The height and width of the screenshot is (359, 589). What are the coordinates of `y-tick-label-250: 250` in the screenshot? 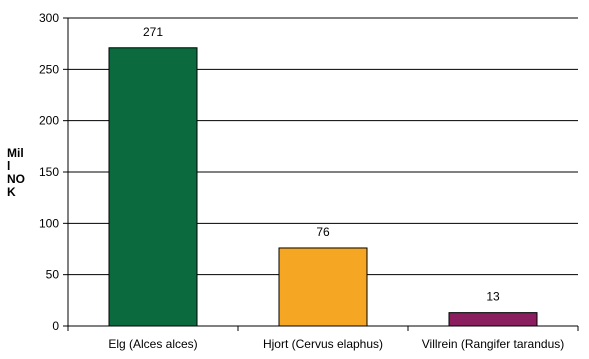 It's located at (49, 69).